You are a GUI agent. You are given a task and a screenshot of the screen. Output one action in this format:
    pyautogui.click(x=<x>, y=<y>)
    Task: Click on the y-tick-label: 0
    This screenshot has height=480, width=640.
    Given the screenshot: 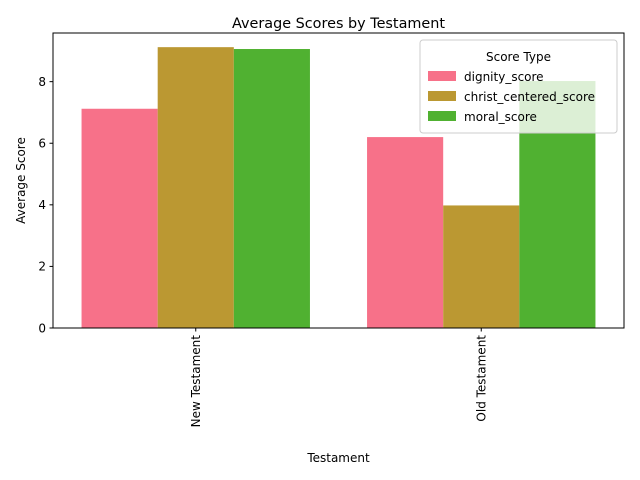 What is the action you would take?
    pyautogui.click(x=42, y=328)
    